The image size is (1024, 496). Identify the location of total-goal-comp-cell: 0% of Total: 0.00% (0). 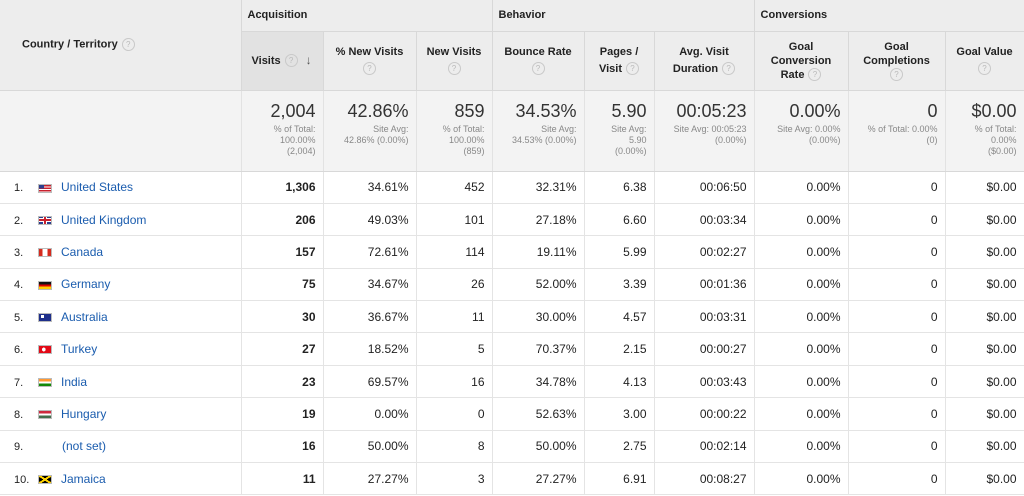
(897, 131).